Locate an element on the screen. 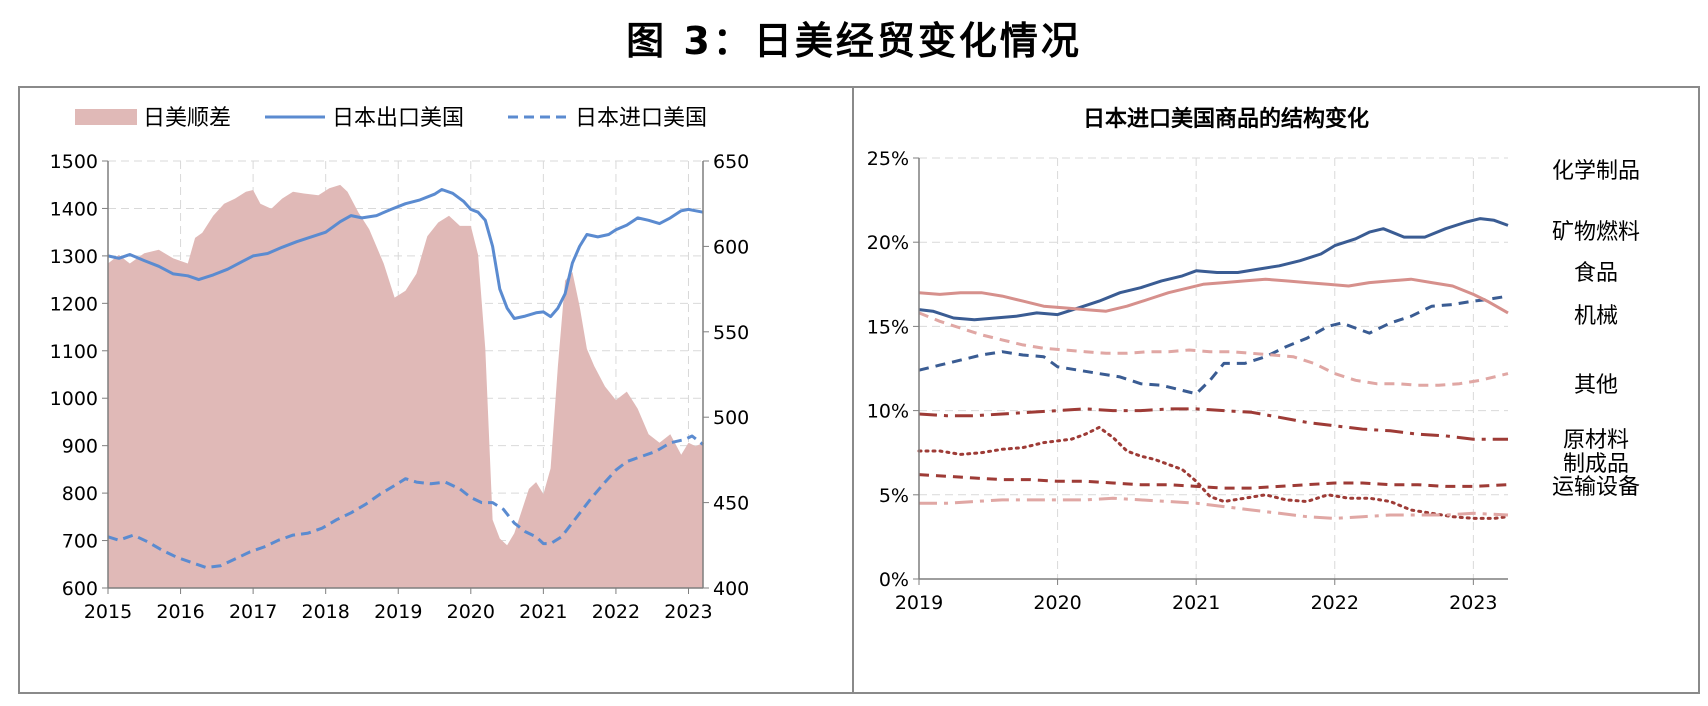 This screenshot has width=1708, height=706. y-tick-label: 20% is located at coordinates (888, 243).